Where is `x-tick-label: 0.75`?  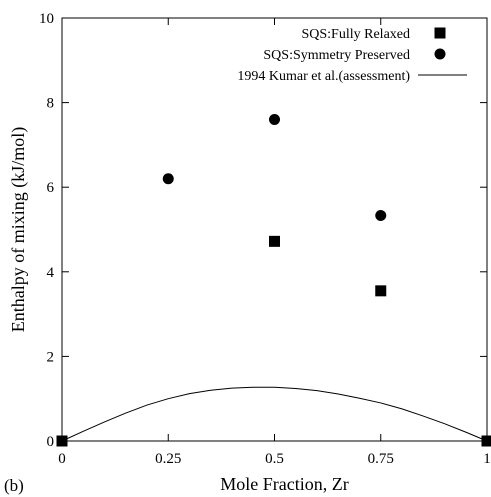 x-tick-label: 0.75 is located at coordinates (381, 459).